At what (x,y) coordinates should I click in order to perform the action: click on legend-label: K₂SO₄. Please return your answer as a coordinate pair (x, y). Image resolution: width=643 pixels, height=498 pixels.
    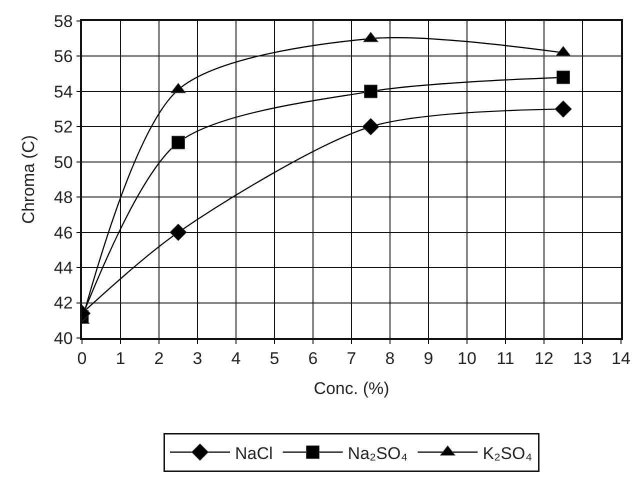
    Looking at the image, I should click on (507, 453).